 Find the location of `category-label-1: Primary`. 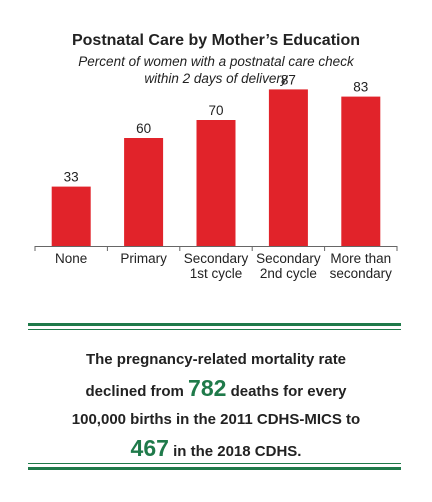

category-label-1: Primary is located at coordinates (143, 258).